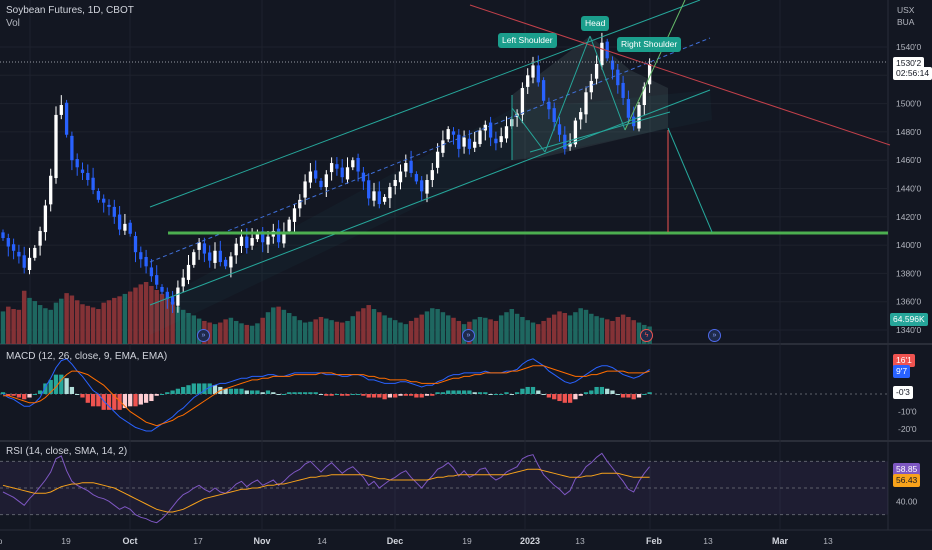 This screenshot has height=550, width=932. Describe the element at coordinates (395, 541) in the screenshot. I see `time-tick-label: Dec` at that location.